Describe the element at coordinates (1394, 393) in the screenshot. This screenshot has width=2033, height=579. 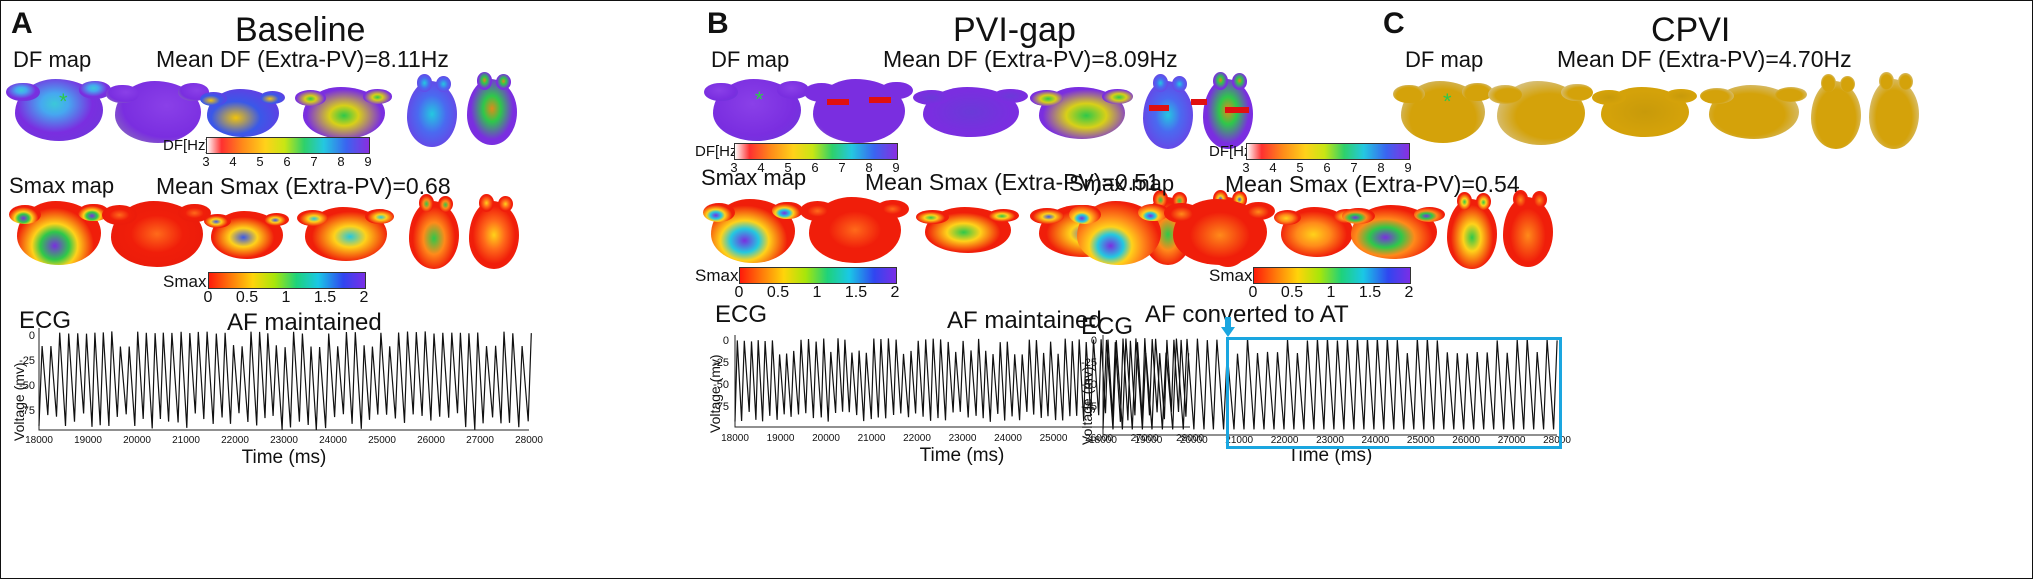
I see `at-highlight-box` at that location.